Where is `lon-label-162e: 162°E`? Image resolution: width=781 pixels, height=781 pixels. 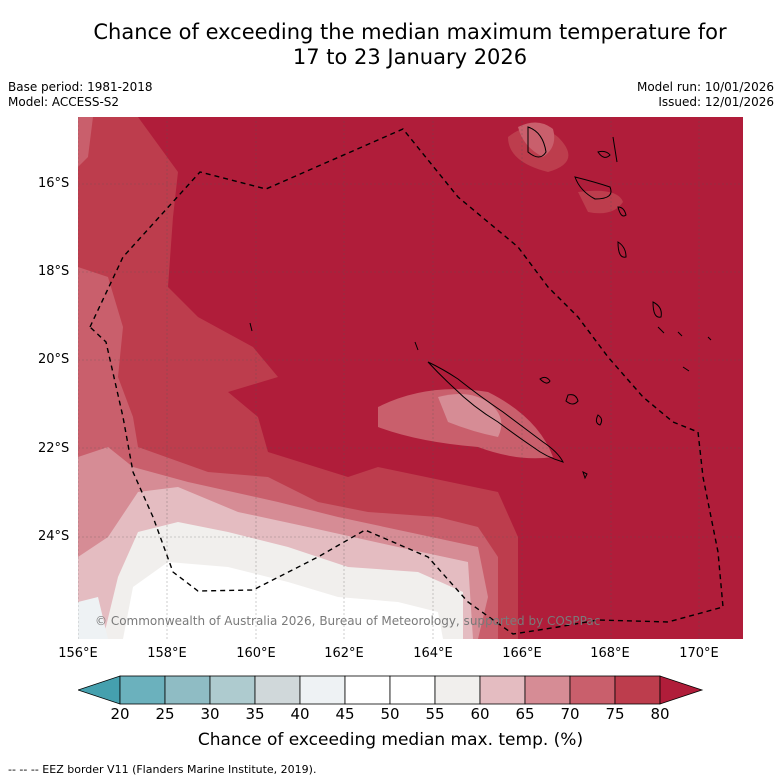 lon-label-162e: 162°E is located at coordinates (344, 653).